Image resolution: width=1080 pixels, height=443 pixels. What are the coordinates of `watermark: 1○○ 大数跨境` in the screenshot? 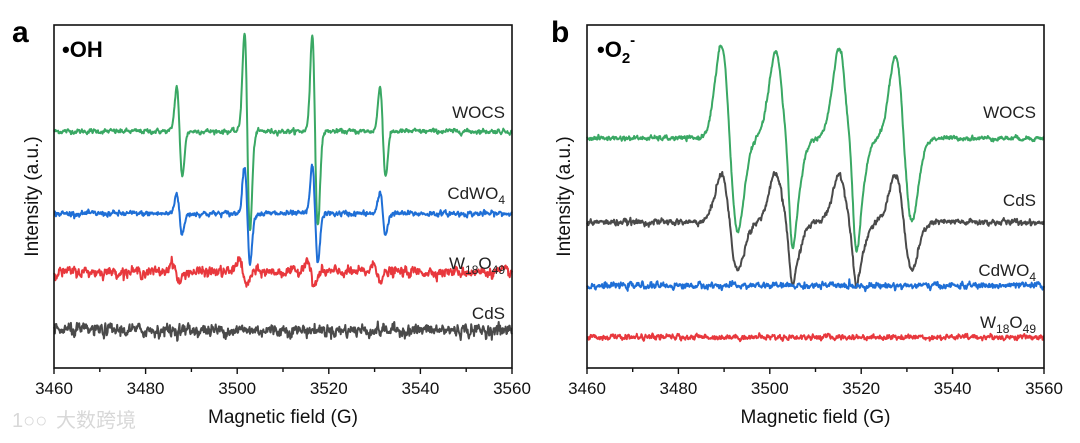 It's located at (74, 420).